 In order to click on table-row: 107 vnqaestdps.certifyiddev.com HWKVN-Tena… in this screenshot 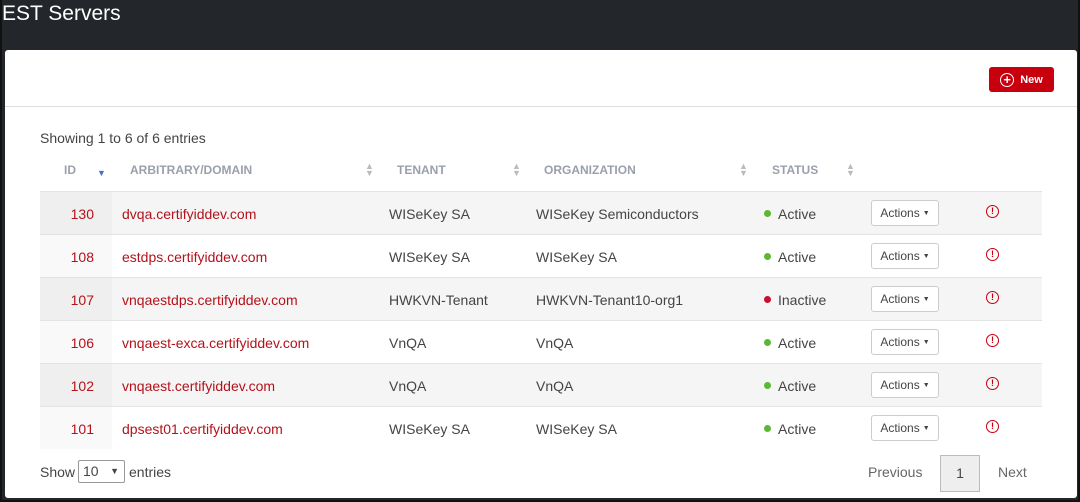, I will do `click(541, 298)`.